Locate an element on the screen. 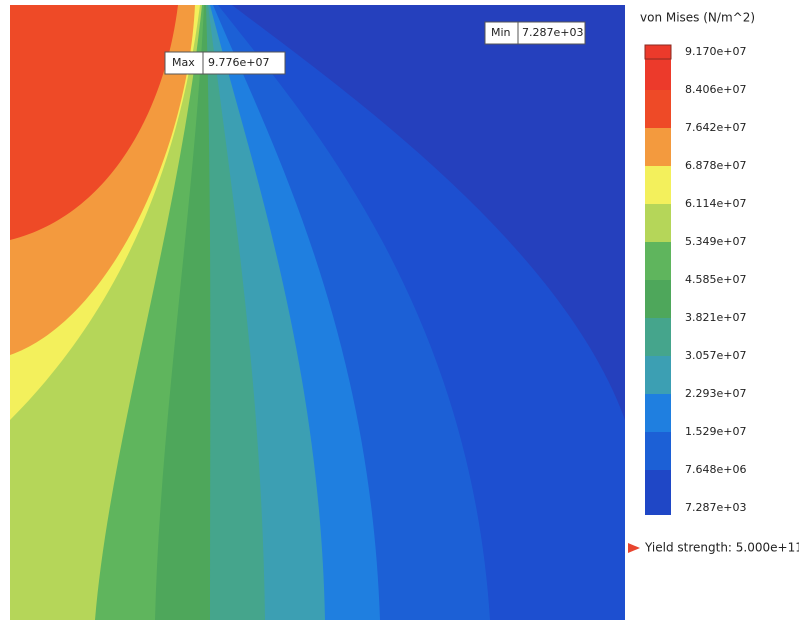 The height and width of the screenshot is (626, 799). legend-label: 8.406e+07 is located at coordinates (715, 89).